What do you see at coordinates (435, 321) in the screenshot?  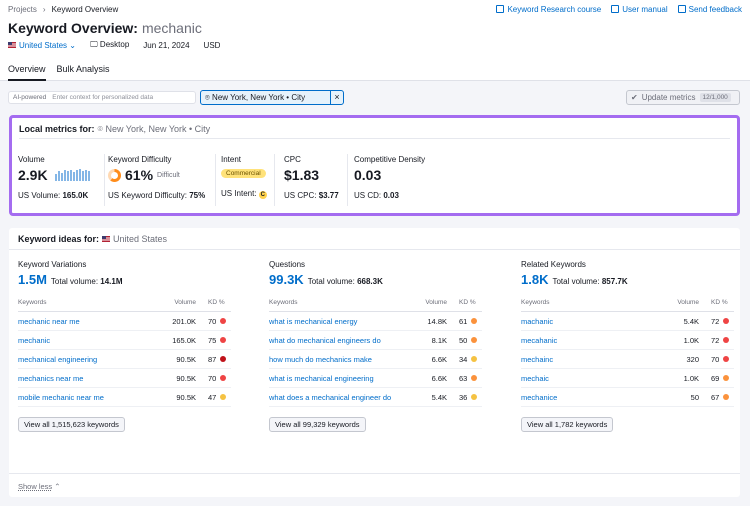 I see `keyword-volume: 14.8K` at bounding box center [435, 321].